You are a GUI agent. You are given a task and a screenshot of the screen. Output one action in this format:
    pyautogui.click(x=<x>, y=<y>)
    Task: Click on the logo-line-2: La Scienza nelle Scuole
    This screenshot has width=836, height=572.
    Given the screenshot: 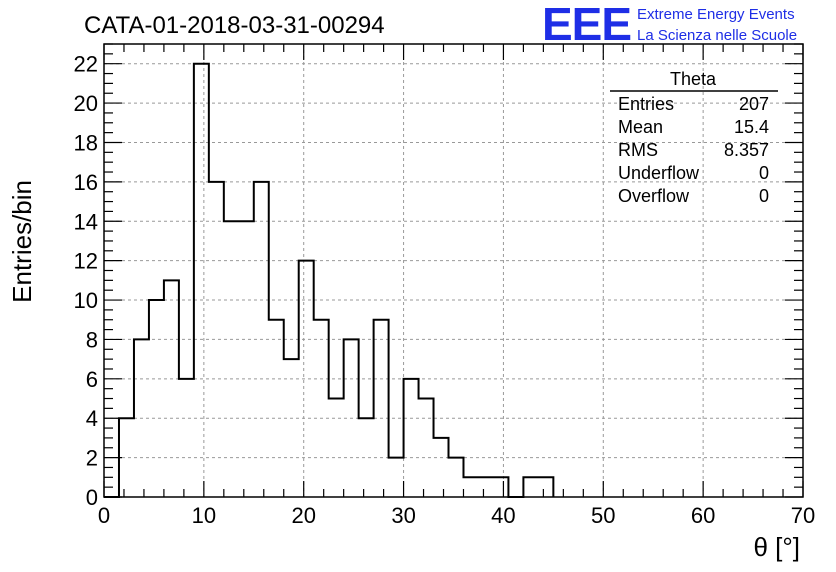 What is the action you would take?
    pyautogui.click(x=717, y=35)
    